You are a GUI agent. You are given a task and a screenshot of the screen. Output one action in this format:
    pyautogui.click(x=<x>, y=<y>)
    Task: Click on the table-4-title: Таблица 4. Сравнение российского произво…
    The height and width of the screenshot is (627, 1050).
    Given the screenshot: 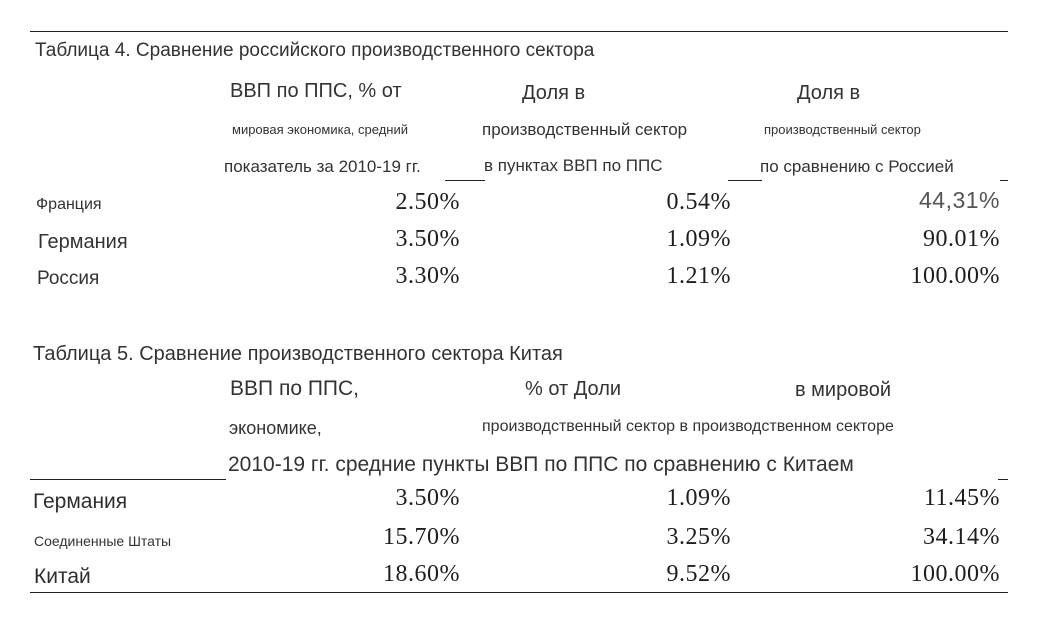 What is the action you would take?
    pyautogui.click(x=315, y=50)
    